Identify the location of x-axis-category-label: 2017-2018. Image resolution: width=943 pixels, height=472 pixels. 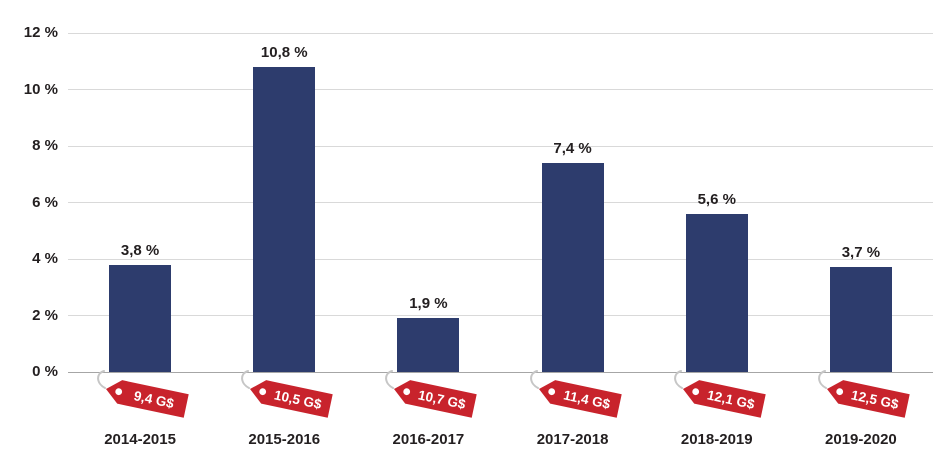
(572, 439).